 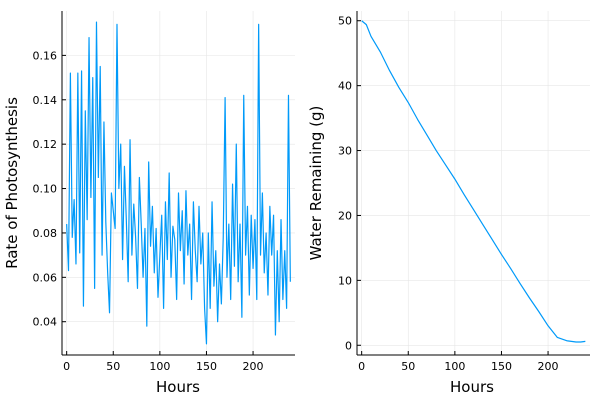 What do you see at coordinates (345, 215) in the screenshot?
I see `y-tick-label: 20` at bounding box center [345, 215].